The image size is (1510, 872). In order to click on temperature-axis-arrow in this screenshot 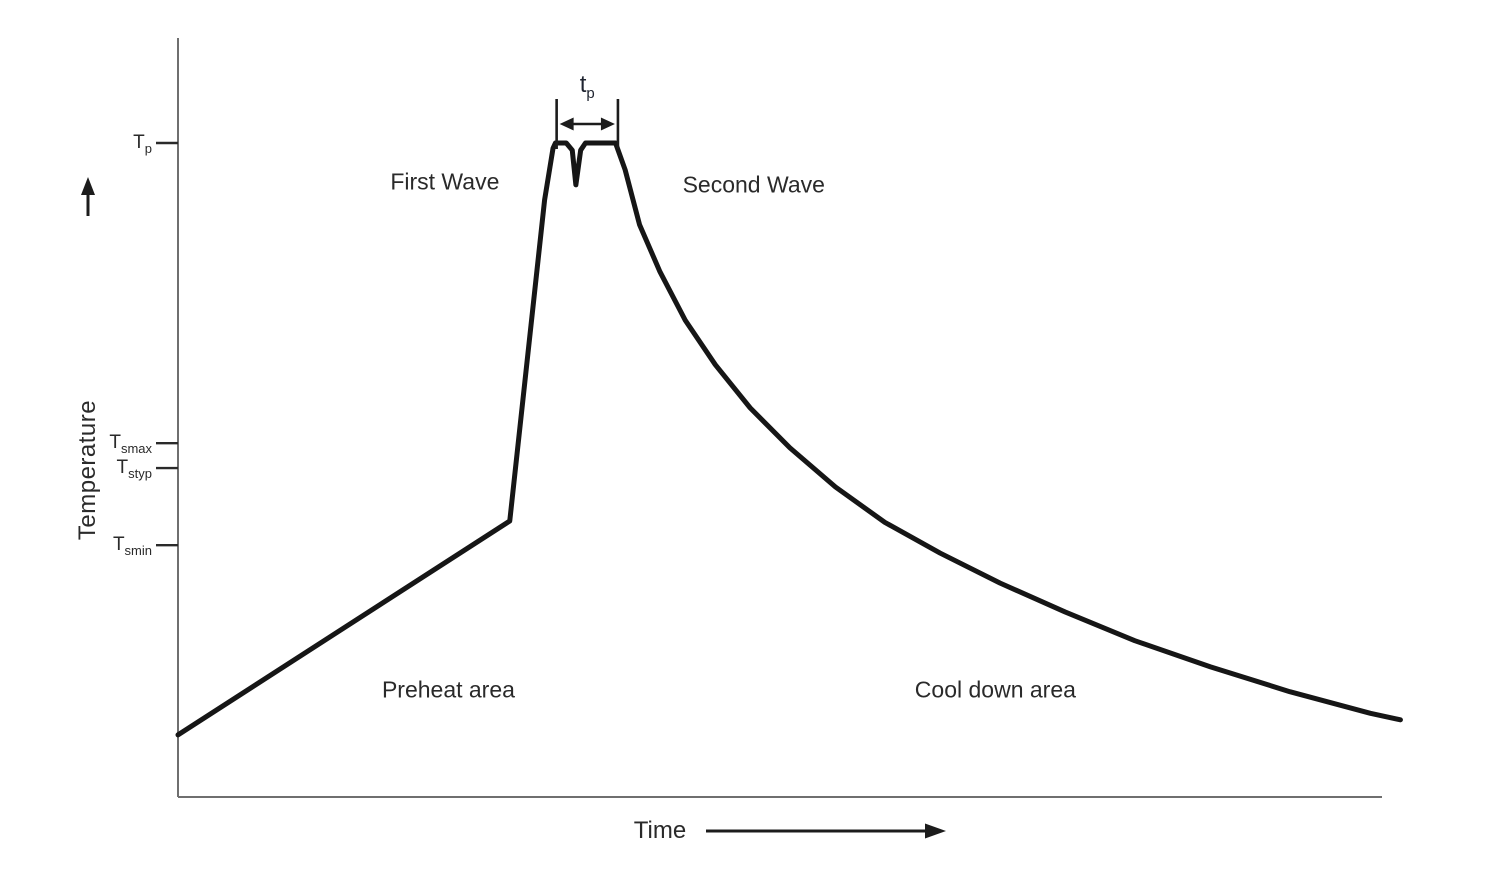, I will do `click(88, 196)`.